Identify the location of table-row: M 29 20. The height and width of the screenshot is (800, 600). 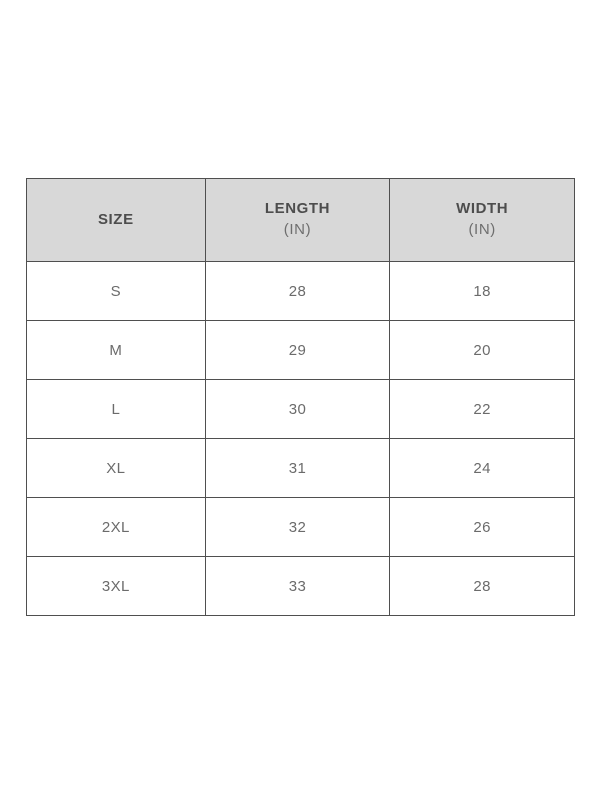
(300, 350).